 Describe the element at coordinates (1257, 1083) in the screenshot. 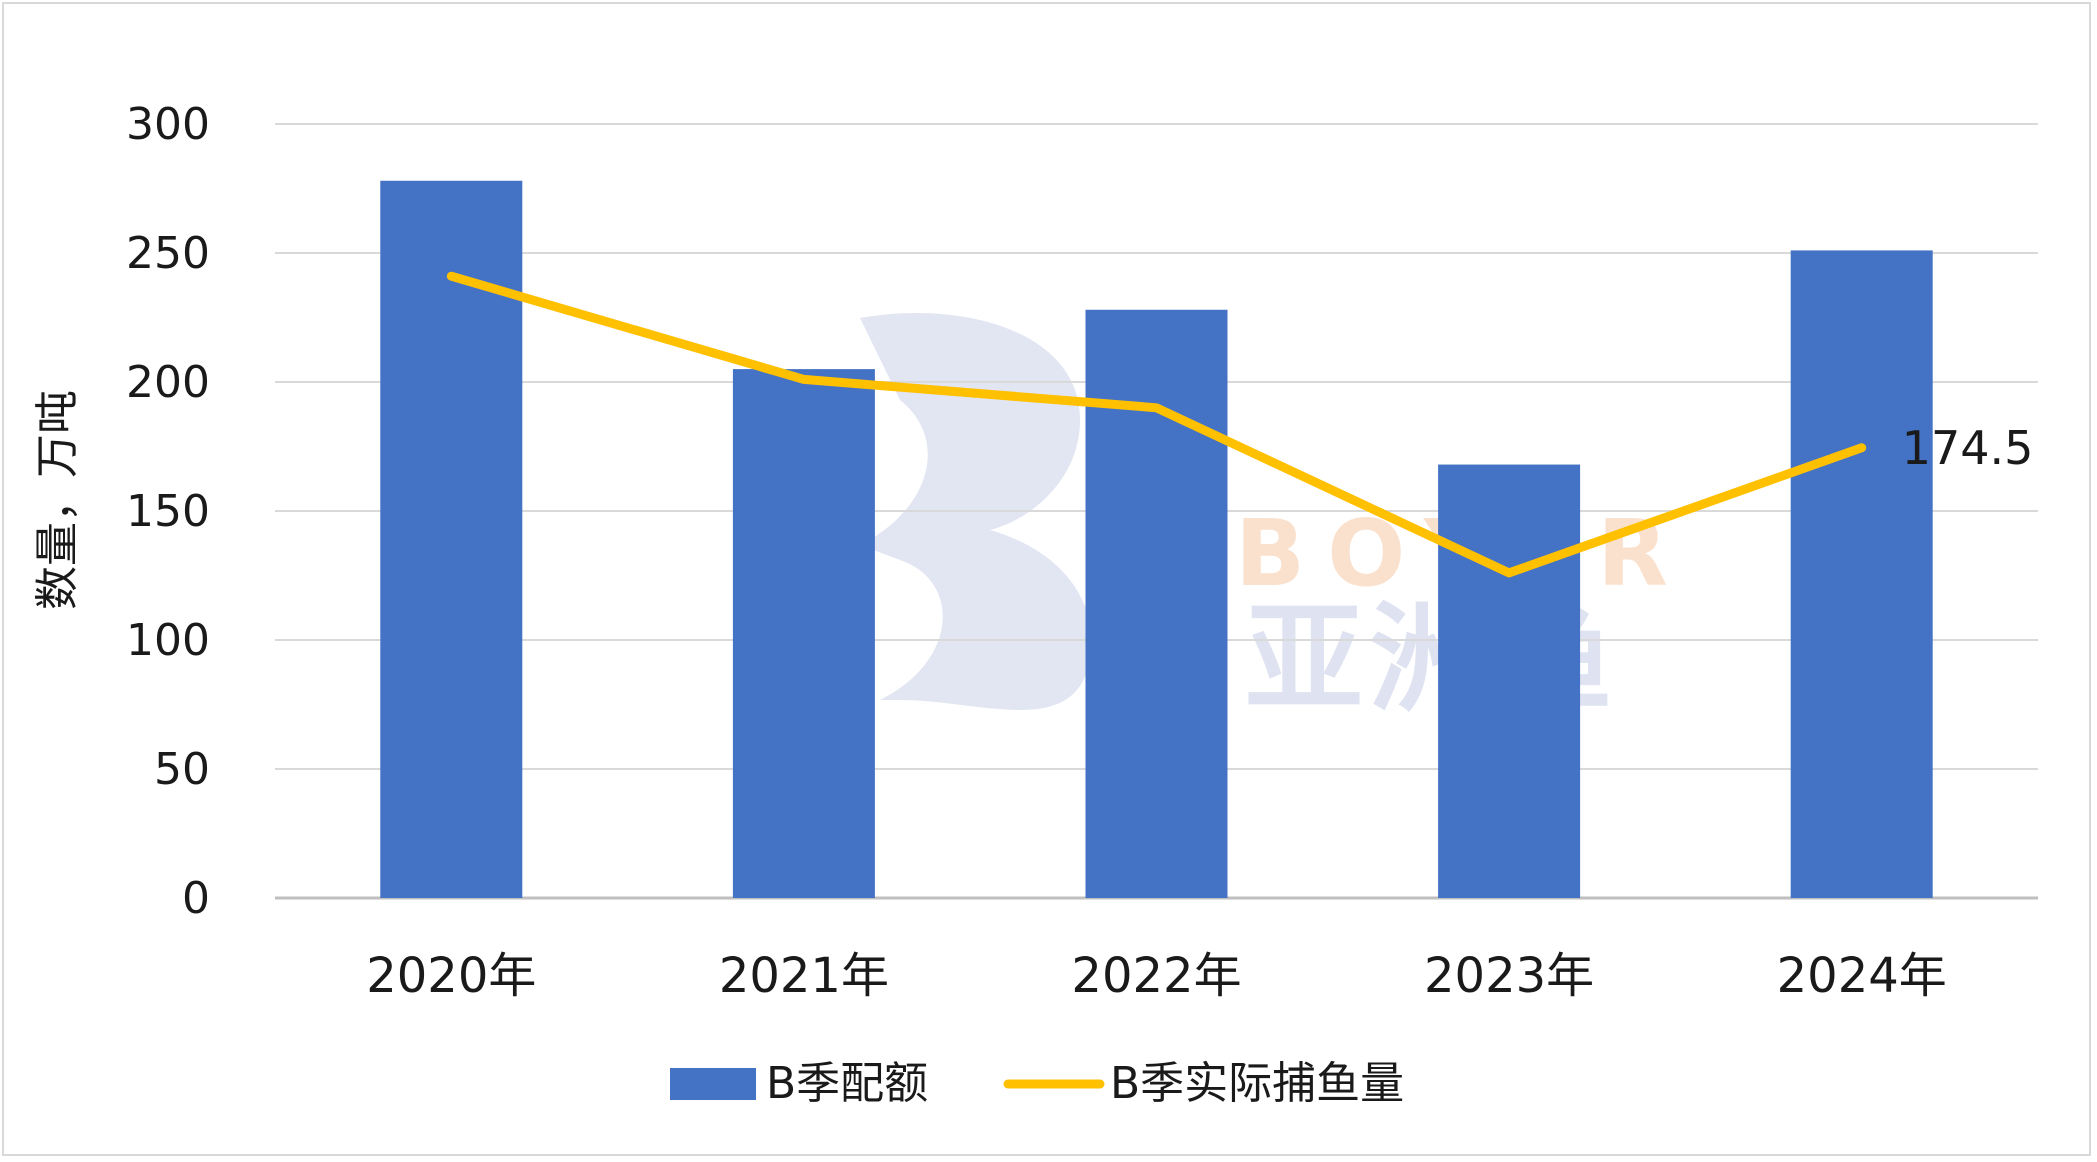

I see `legend-label-line: B季实际捕鱼量` at that location.